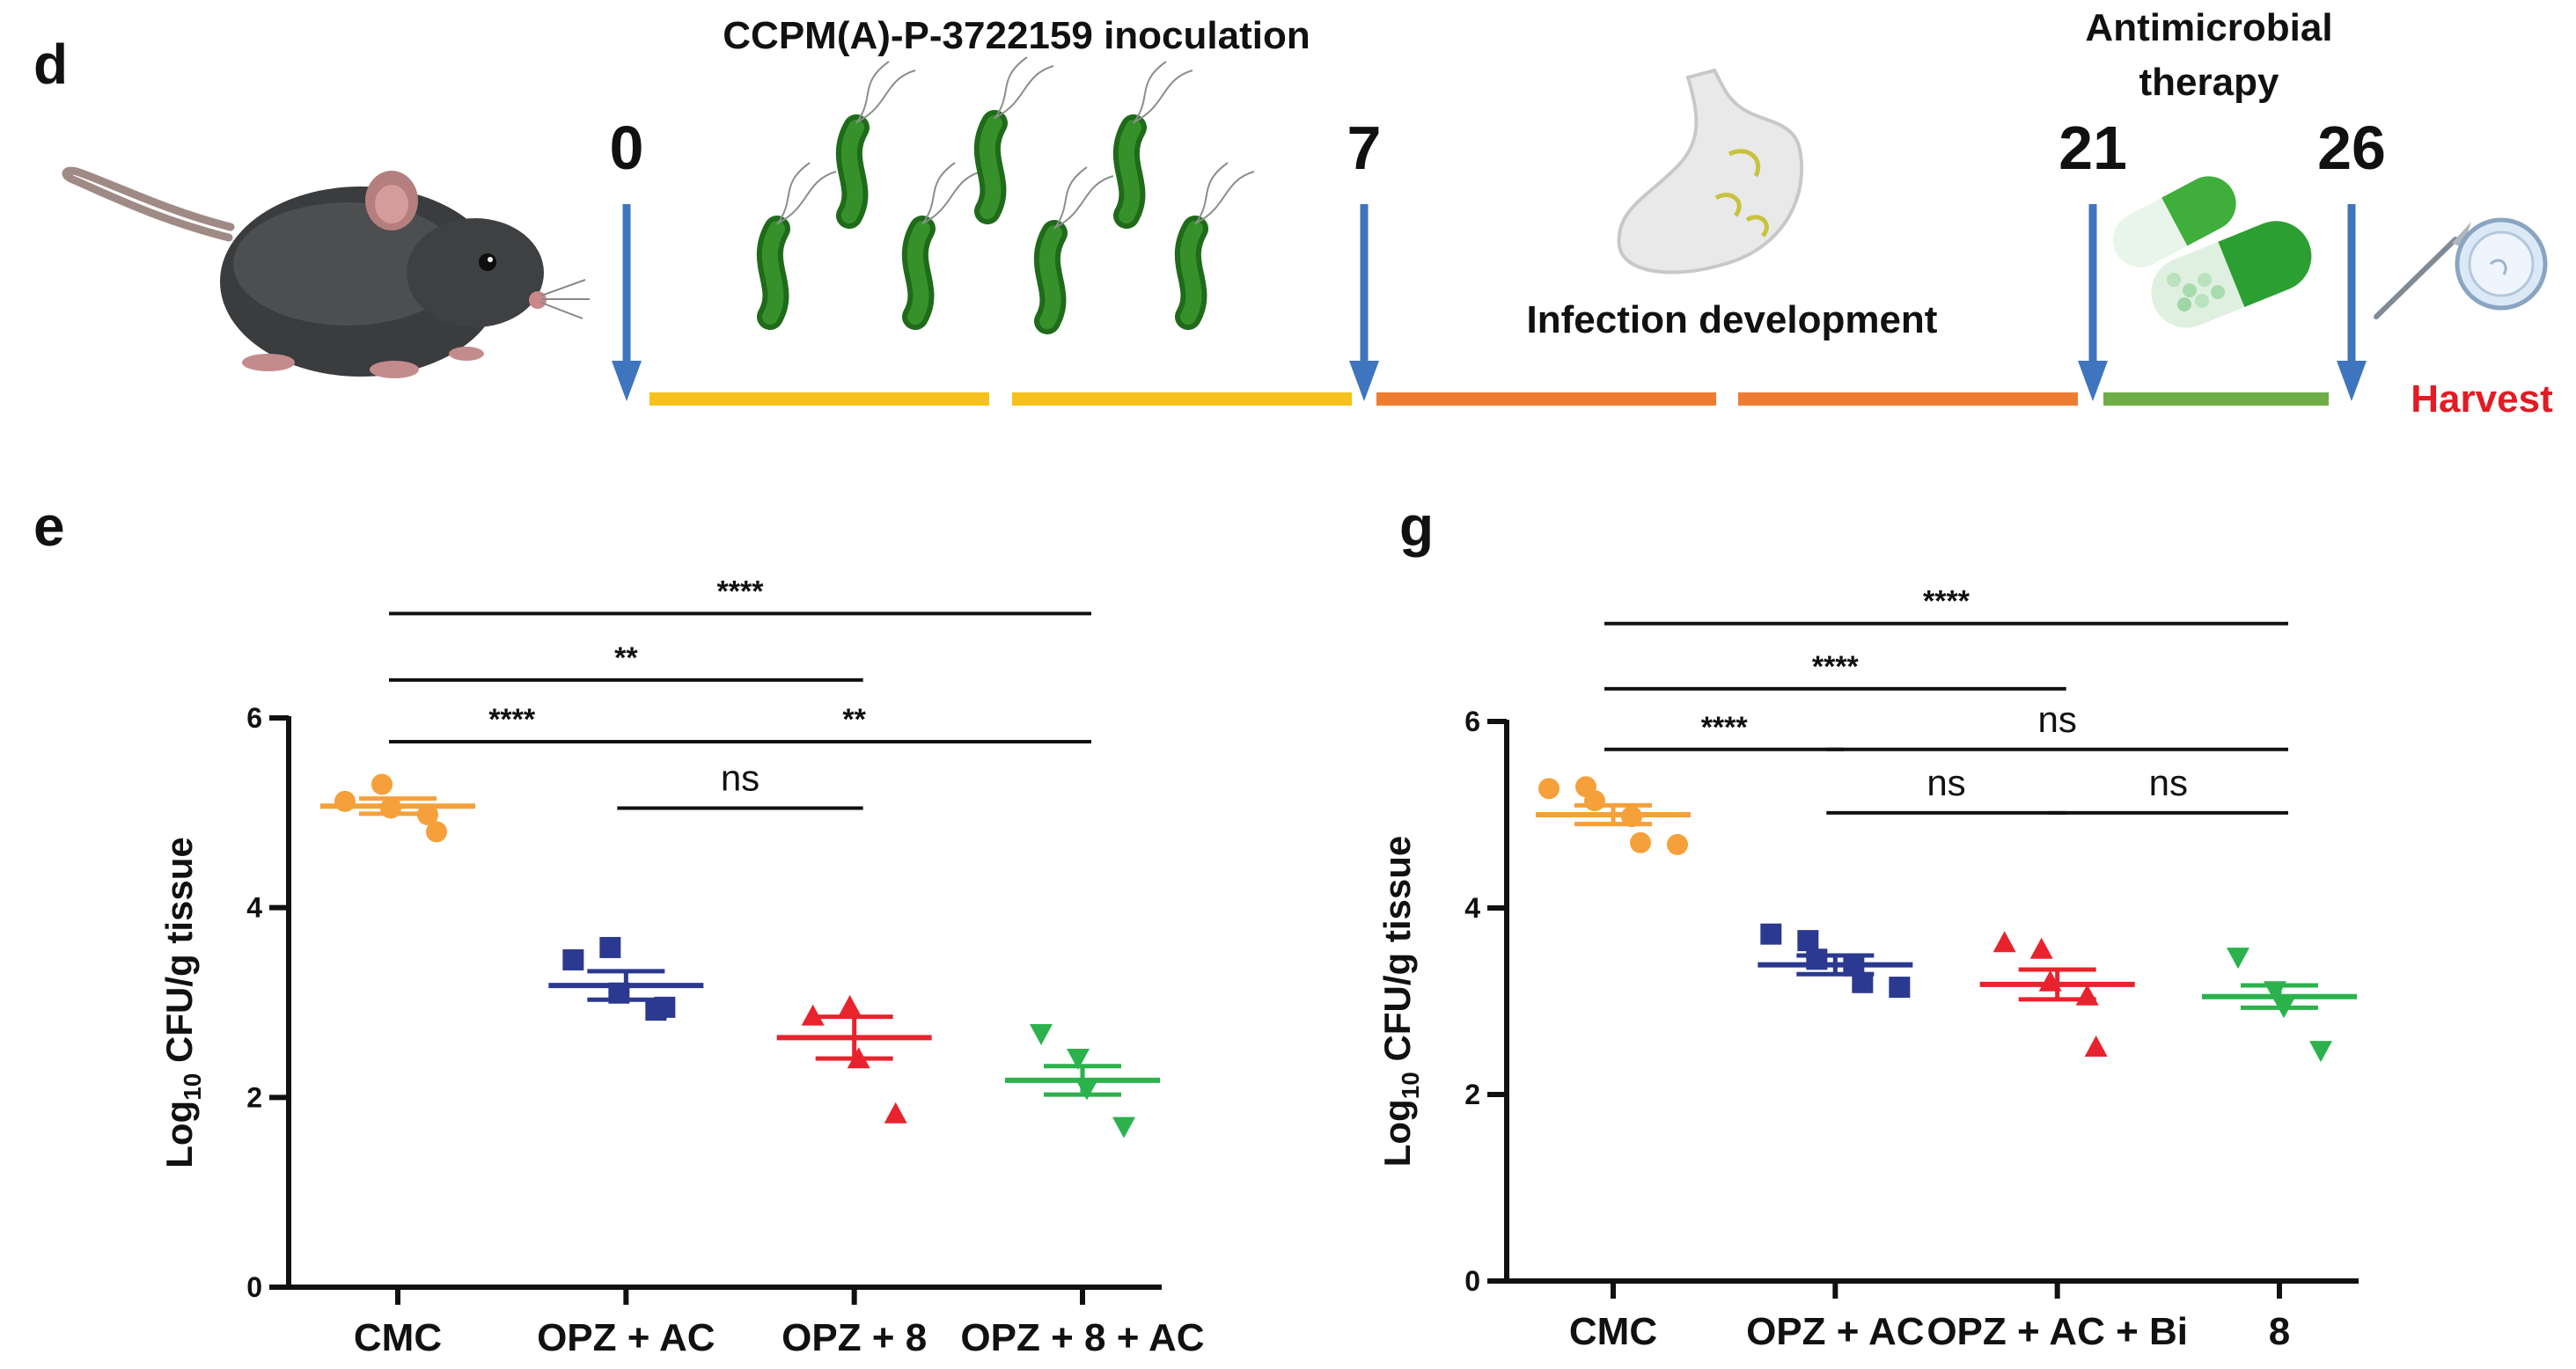 This screenshot has height=1369, width=2576. I want to click on x-tick-label: 8, so click(2279, 1331).